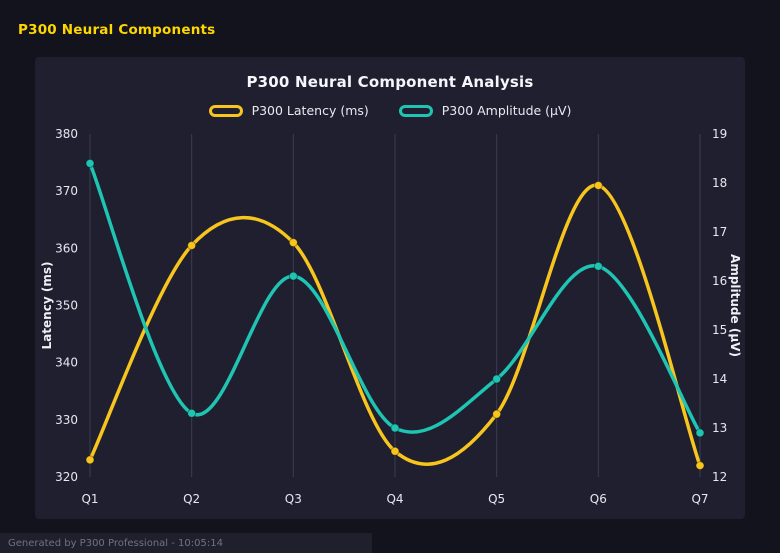 The height and width of the screenshot is (553, 780). Describe the element at coordinates (394, 499) in the screenshot. I see `svg-text: Q4` at that location.